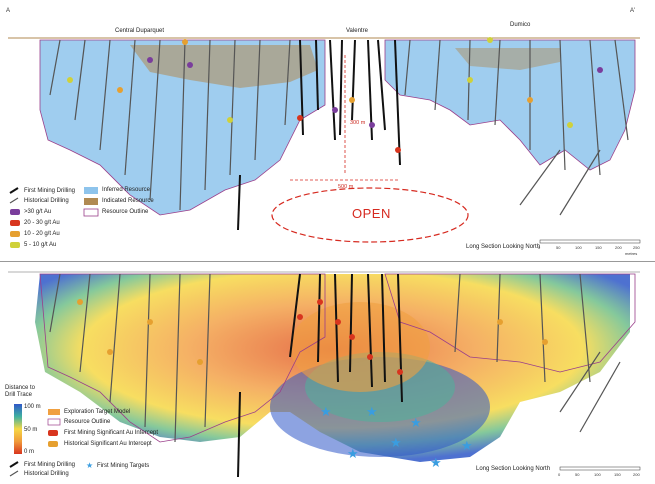 The width and height of the screenshot is (655, 484). Describe the element at coordinates (38, 212) in the screenshot. I see `legend-grade-class-1: >30 g/t Au` at that location.